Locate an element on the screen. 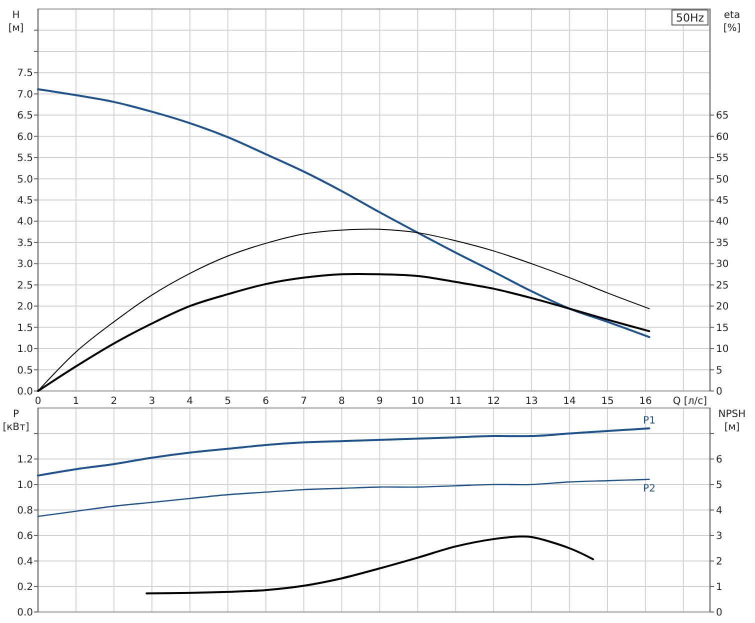 This screenshot has height=623, width=755. y-tick-label: 1.5 is located at coordinates (25, 328).